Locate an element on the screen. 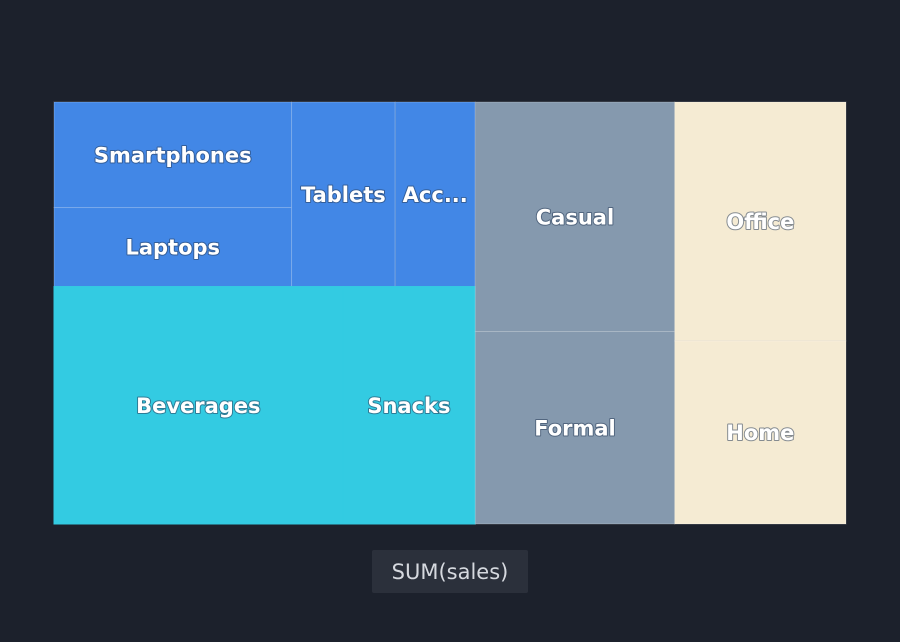 This screenshot has height=642, width=900. treemap-cell-formal is located at coordinates (575, 428).